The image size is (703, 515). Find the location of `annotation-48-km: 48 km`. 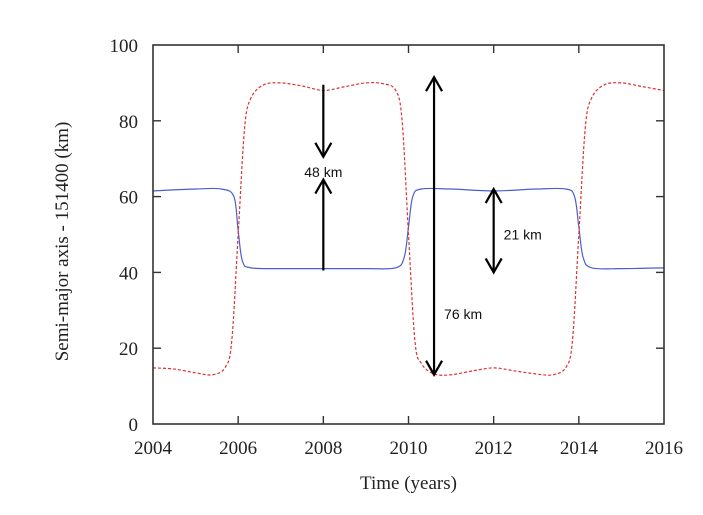

annotation-48-km: 48 km is located at coordinates (323, 177).